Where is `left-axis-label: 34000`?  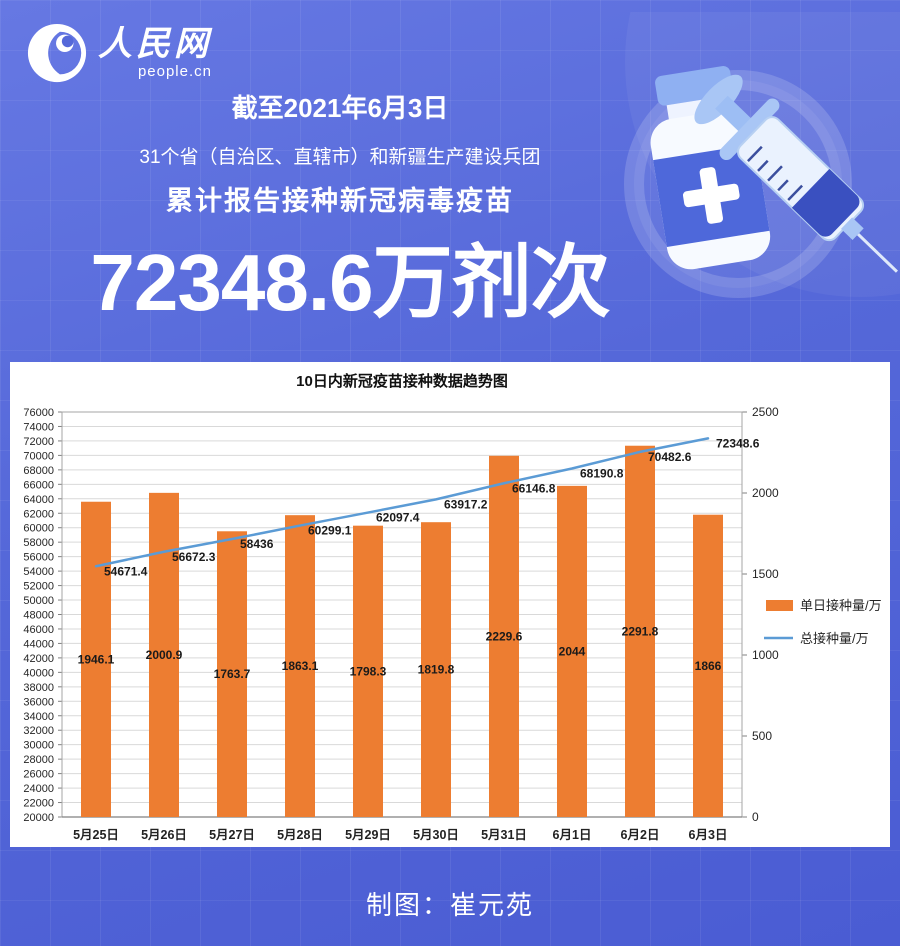
left-axis-label: 34000 is located at coordinates (38, 717).